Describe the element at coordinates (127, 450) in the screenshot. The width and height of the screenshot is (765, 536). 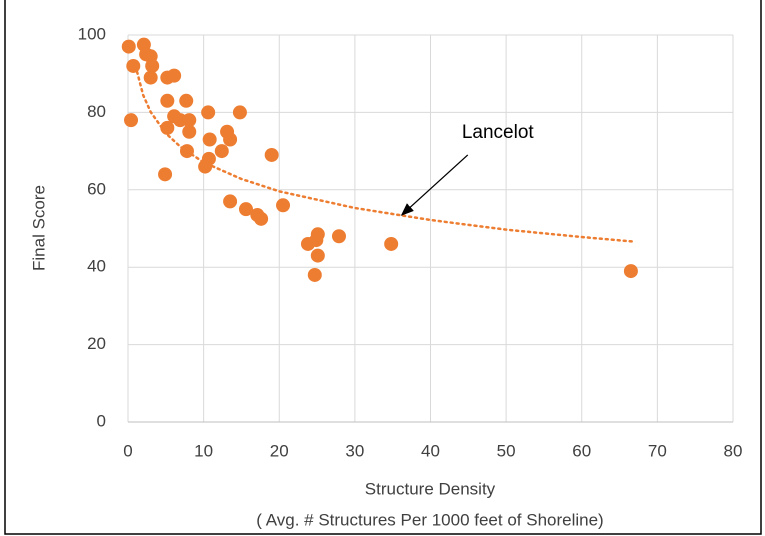
I see `x-tick-label: 0` at that location.